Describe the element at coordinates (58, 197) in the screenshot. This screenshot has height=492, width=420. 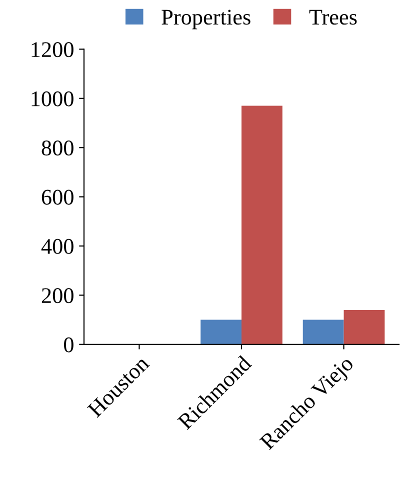
I see `y-tick-label: 600` at that location.